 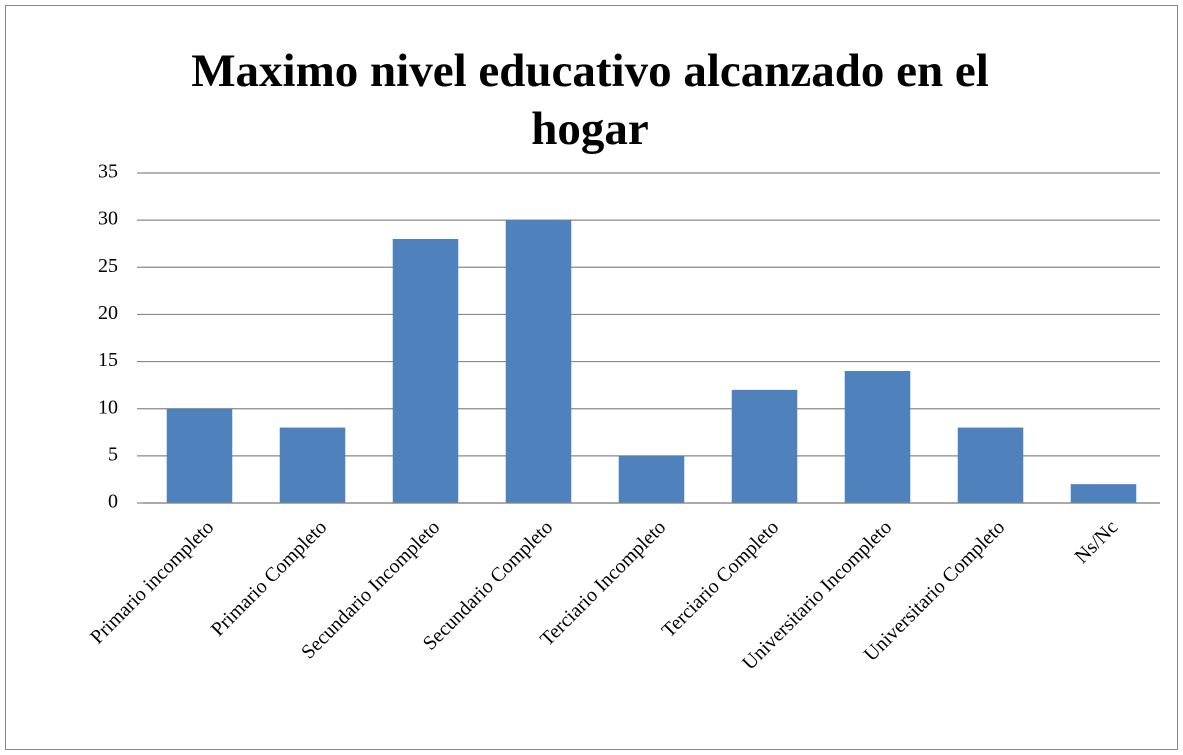 I want to click on x-tick-label: Terciario Completo, so click(x=721, y=579).